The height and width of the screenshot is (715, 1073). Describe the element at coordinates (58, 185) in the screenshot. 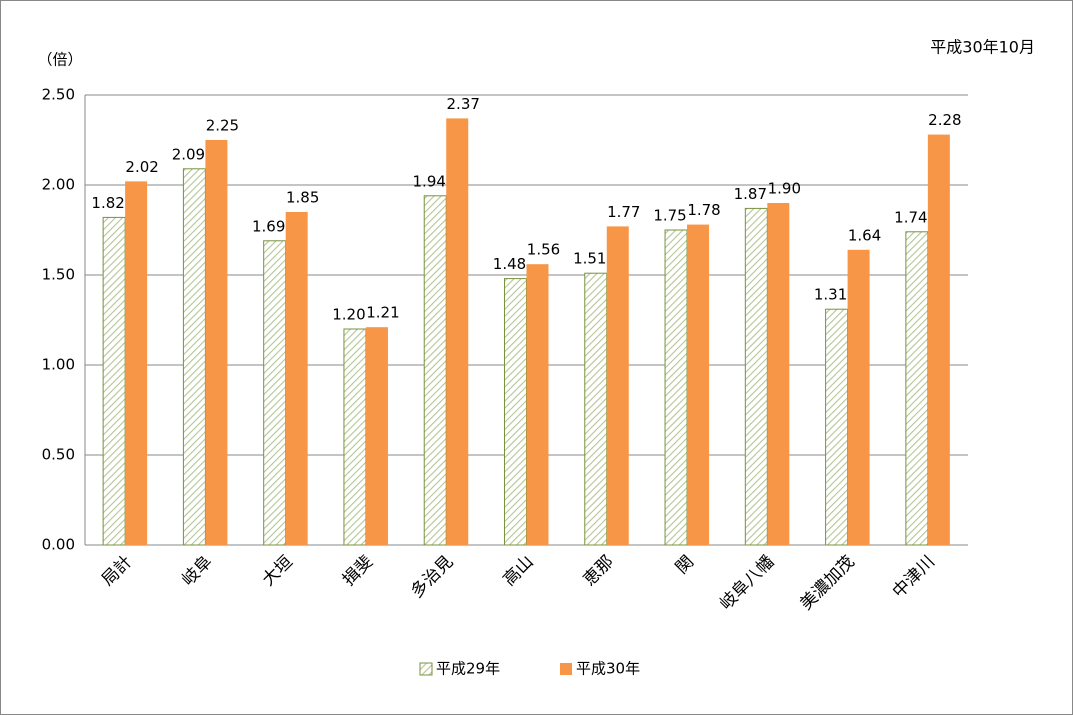

I see `y-tick-label: 2.00` at that location.